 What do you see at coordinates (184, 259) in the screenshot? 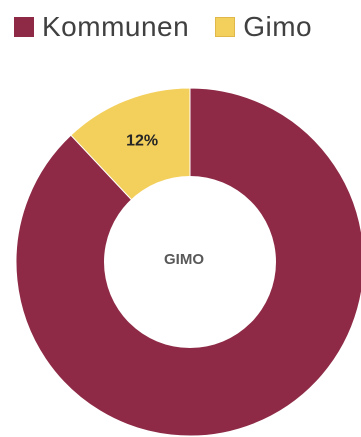
I see `center-label: GIMO` at bounding box center [184, 259].